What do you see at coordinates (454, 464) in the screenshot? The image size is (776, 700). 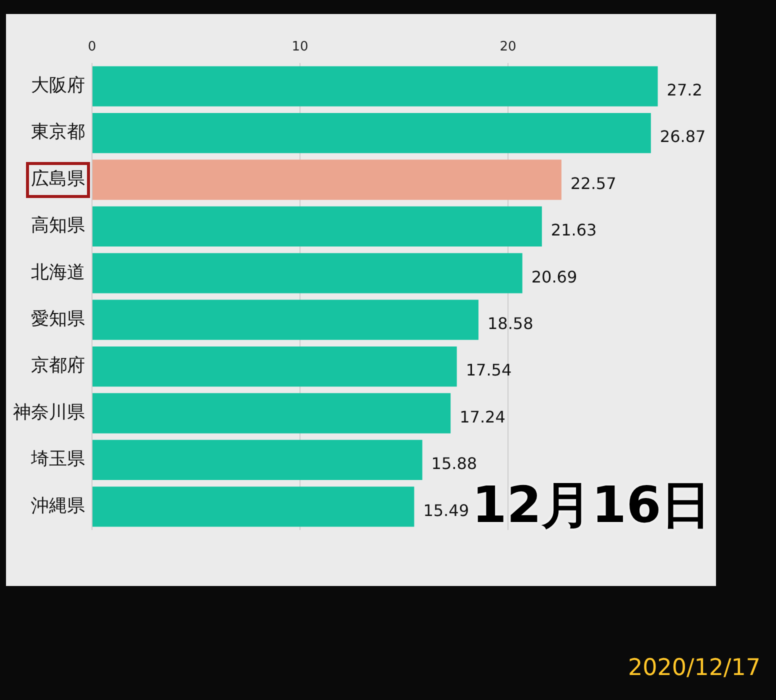 I see `data-label: 15.88` at bounding box center [454, 464].